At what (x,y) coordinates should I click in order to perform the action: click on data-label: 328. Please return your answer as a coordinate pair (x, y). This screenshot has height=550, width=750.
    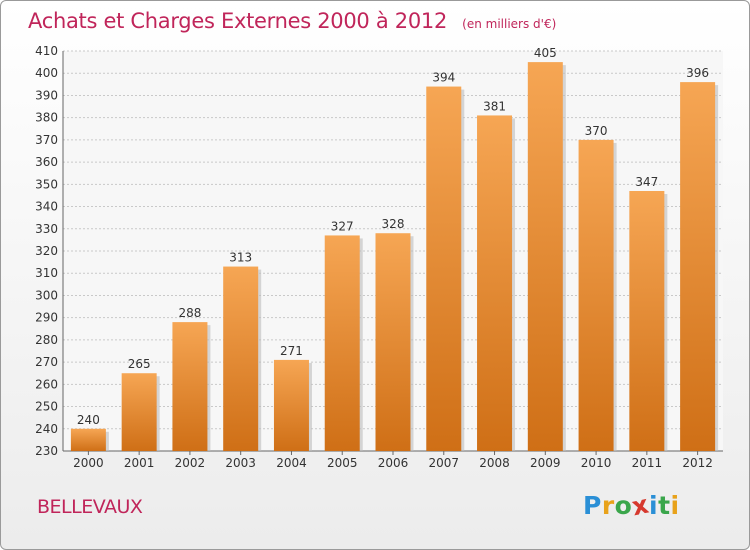
    Looking at the image, I should click on (393, 224).